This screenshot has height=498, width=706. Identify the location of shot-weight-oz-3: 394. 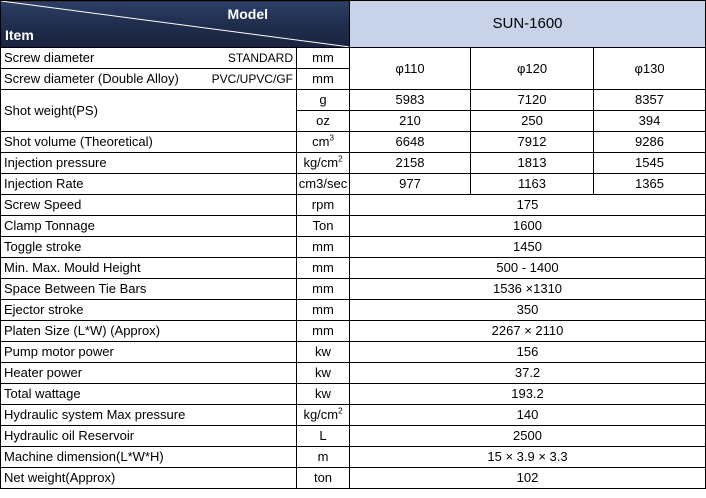
(649, 121).